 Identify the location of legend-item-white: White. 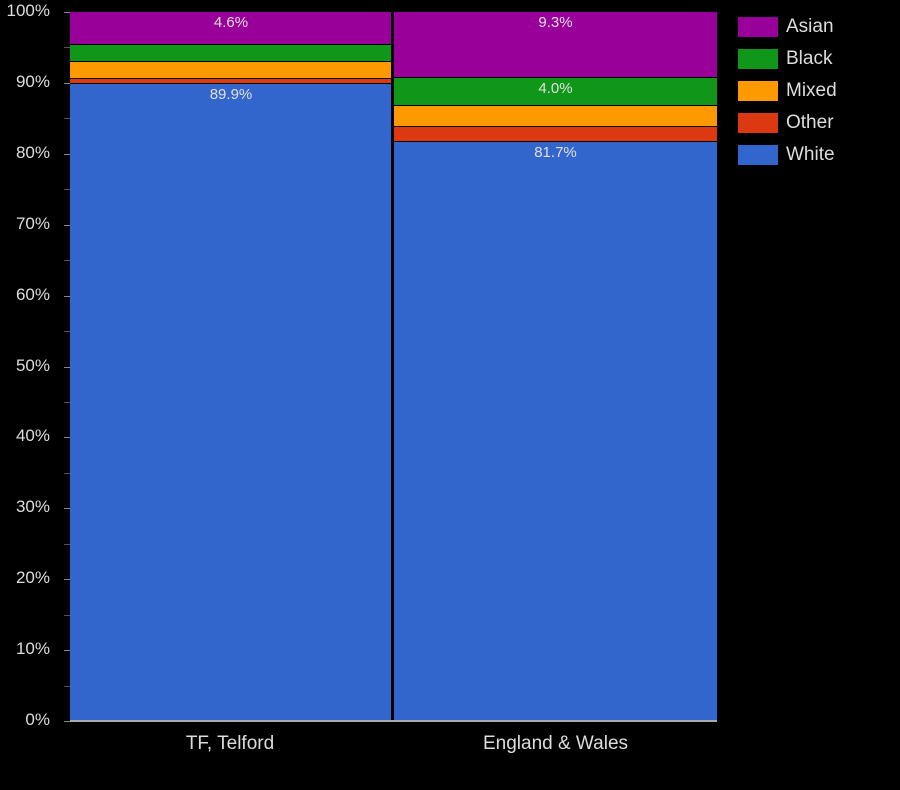
(787, 155).